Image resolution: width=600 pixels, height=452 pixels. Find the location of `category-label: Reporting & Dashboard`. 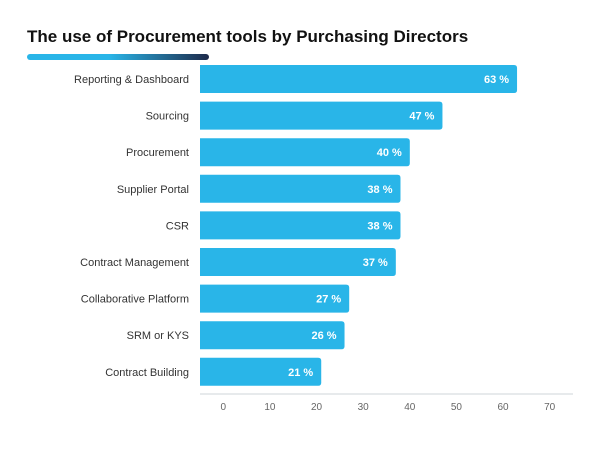

category-label: Reporting & Dashboard is located at coordinates (131, 80).